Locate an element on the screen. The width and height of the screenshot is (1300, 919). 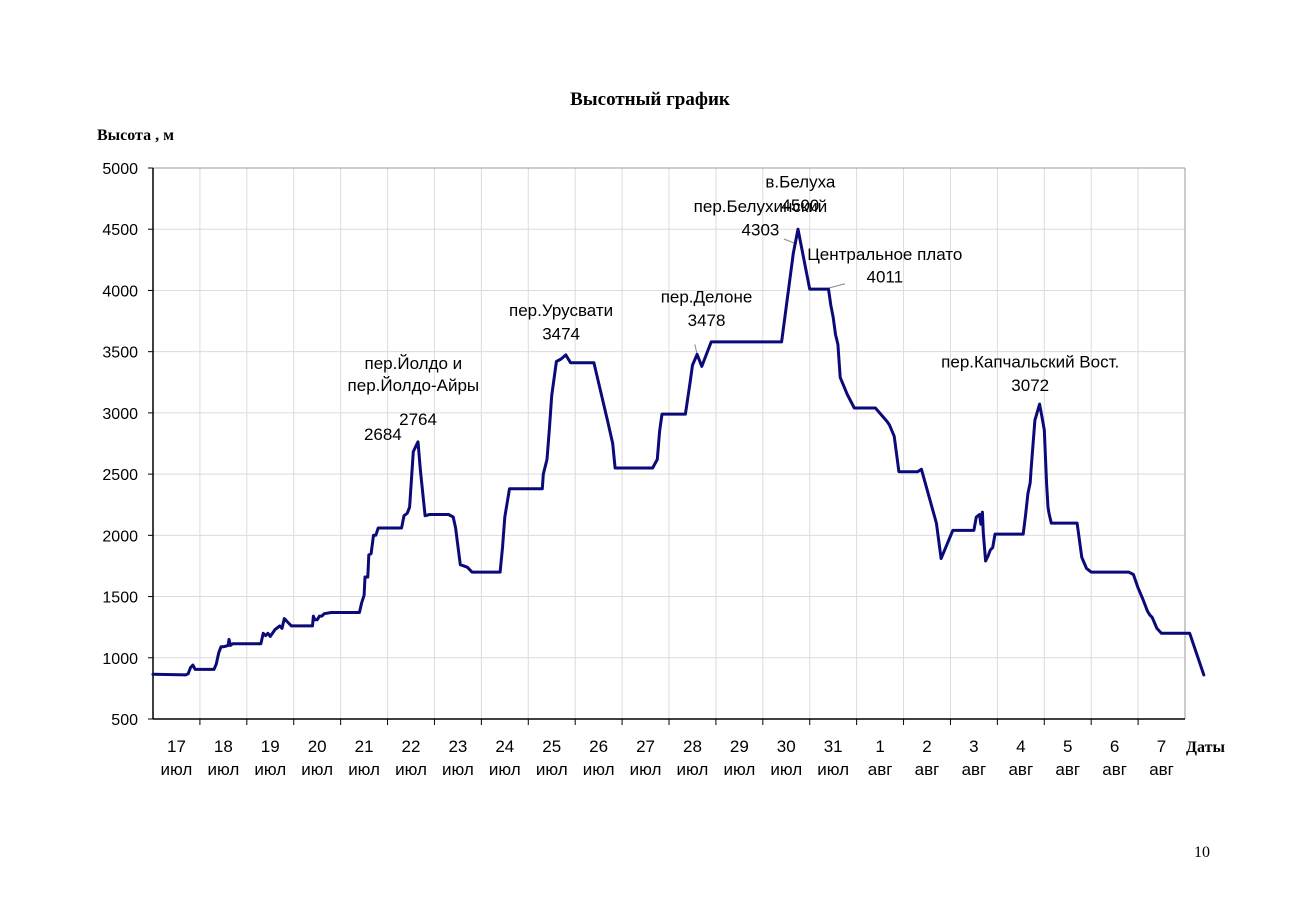
x-tick-label-day: 19 is located at coordinates (270, 746).